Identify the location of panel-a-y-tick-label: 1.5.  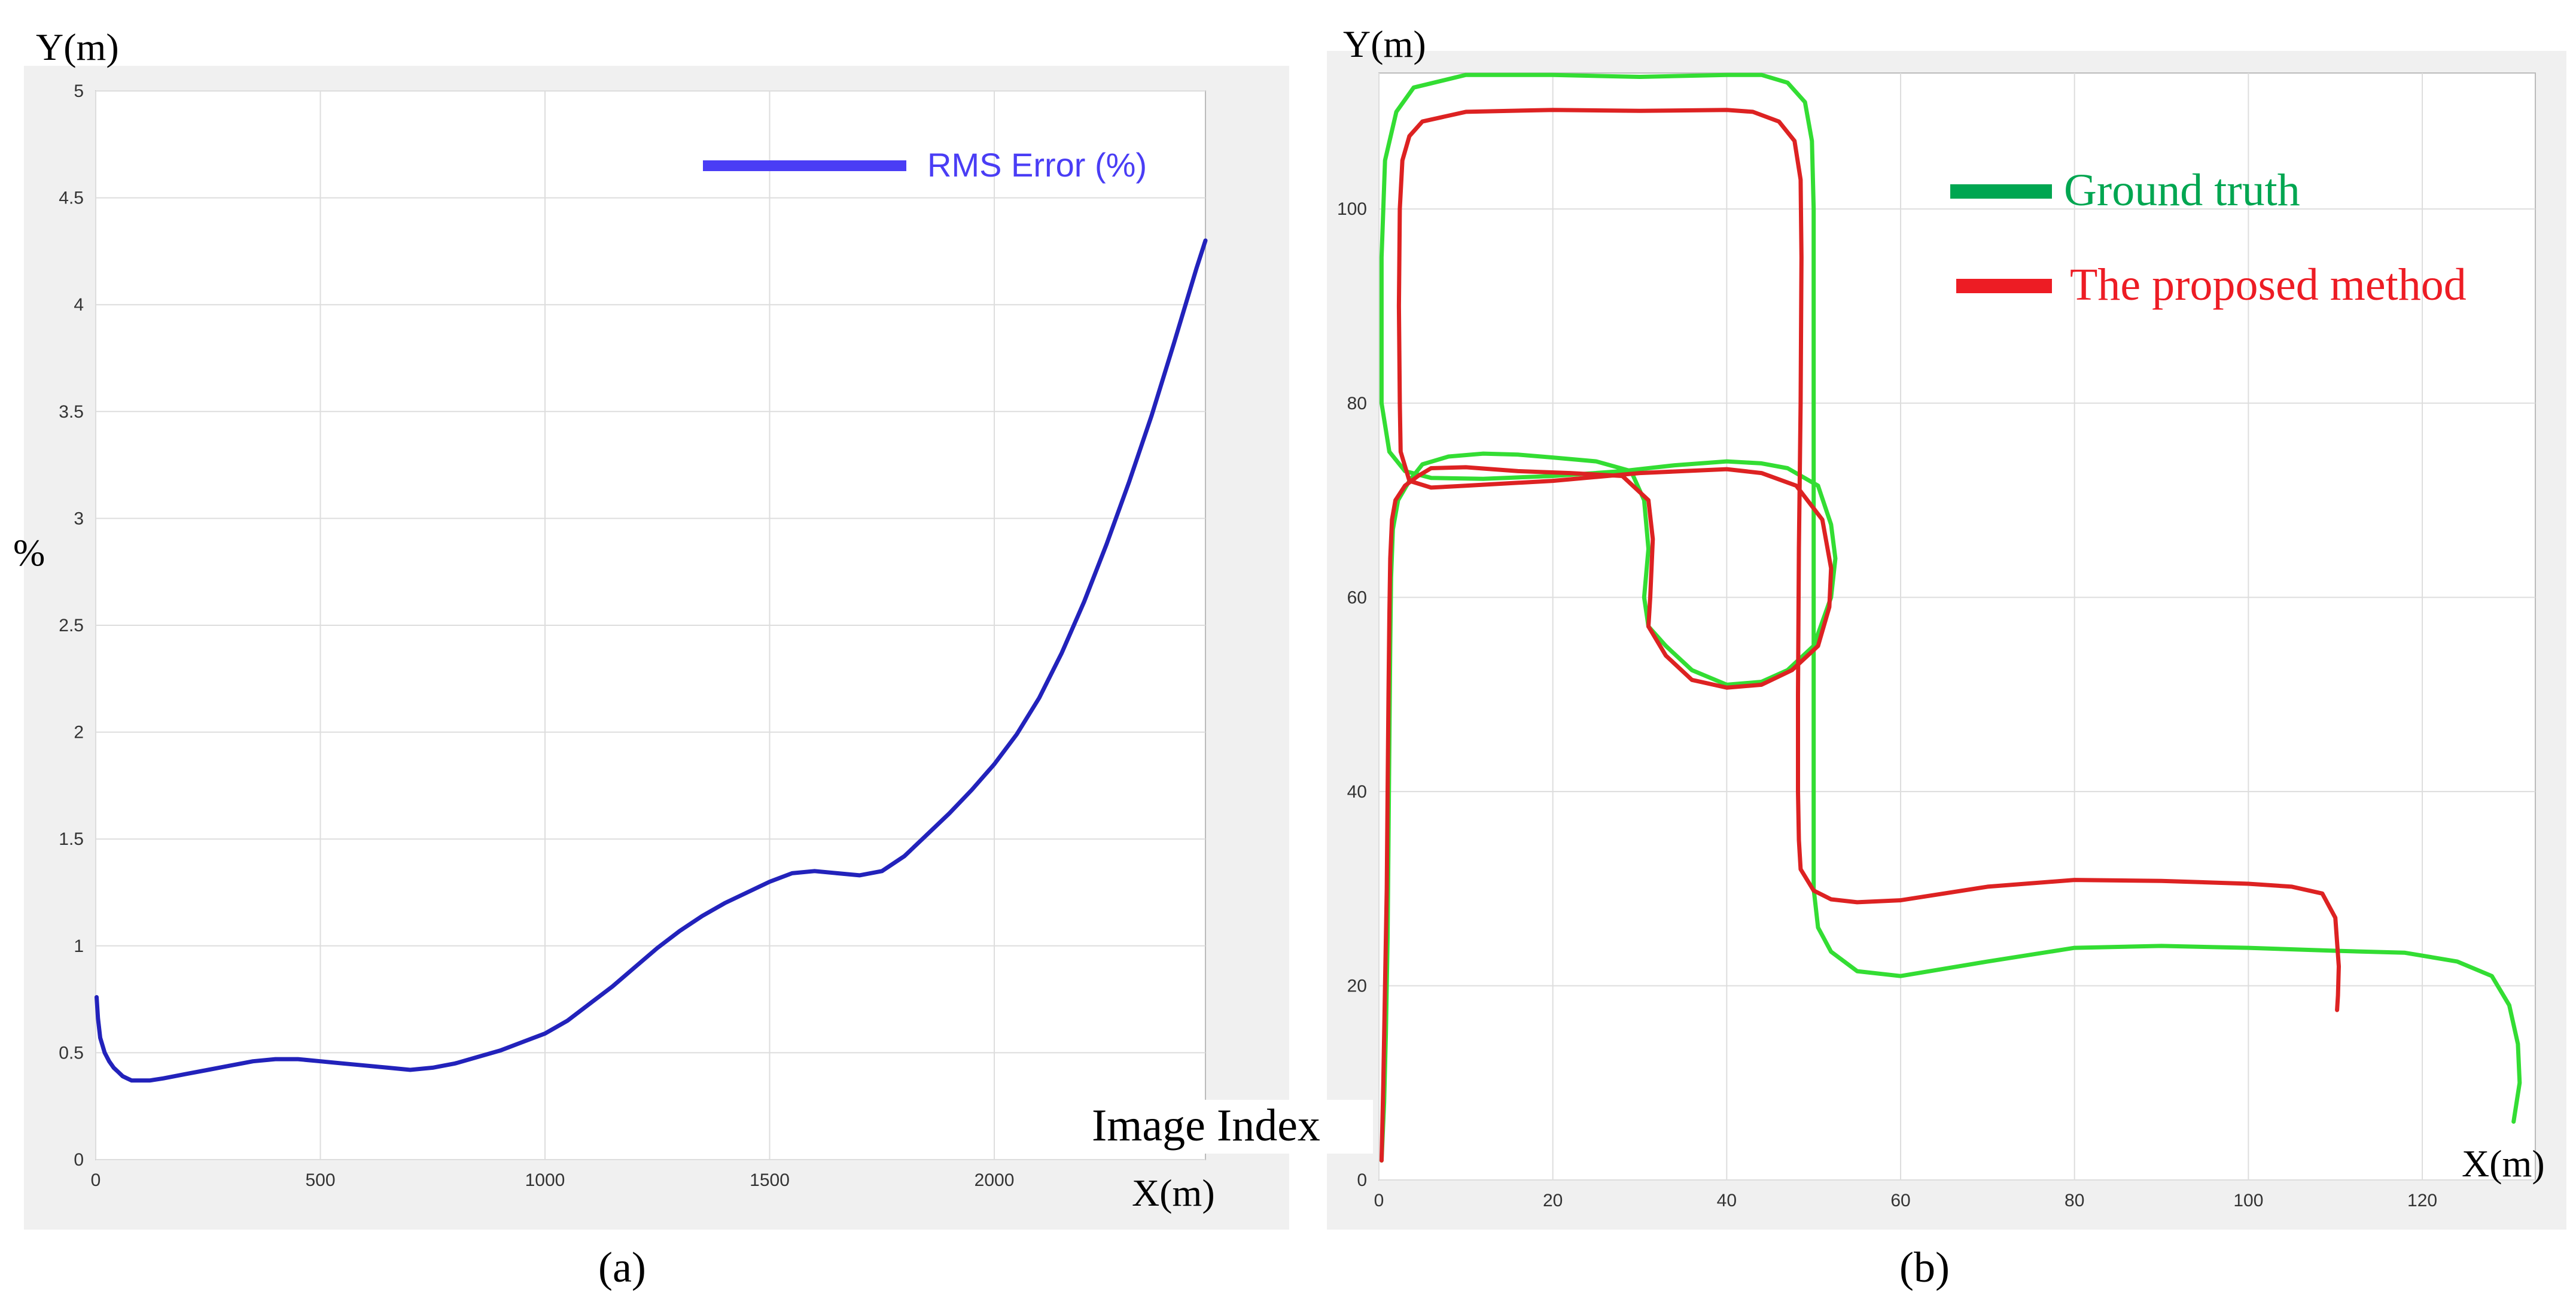
(71, 839).